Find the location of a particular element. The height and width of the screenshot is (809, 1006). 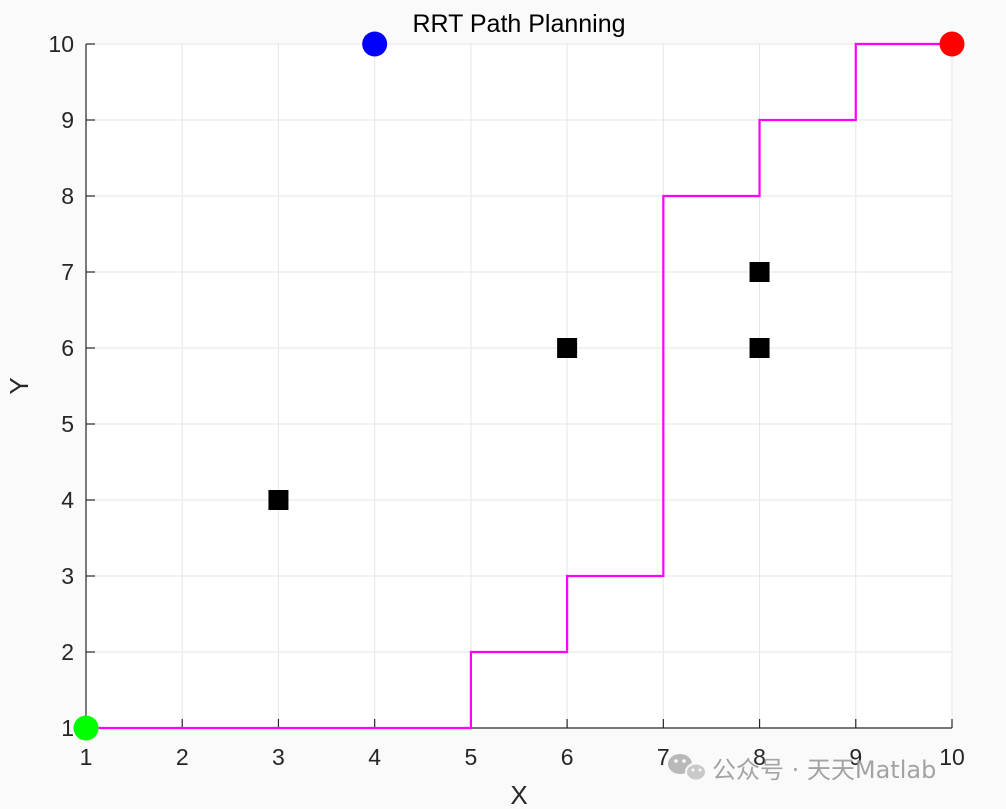

y-tick-label: 1 is located at coordinates (67, 728).